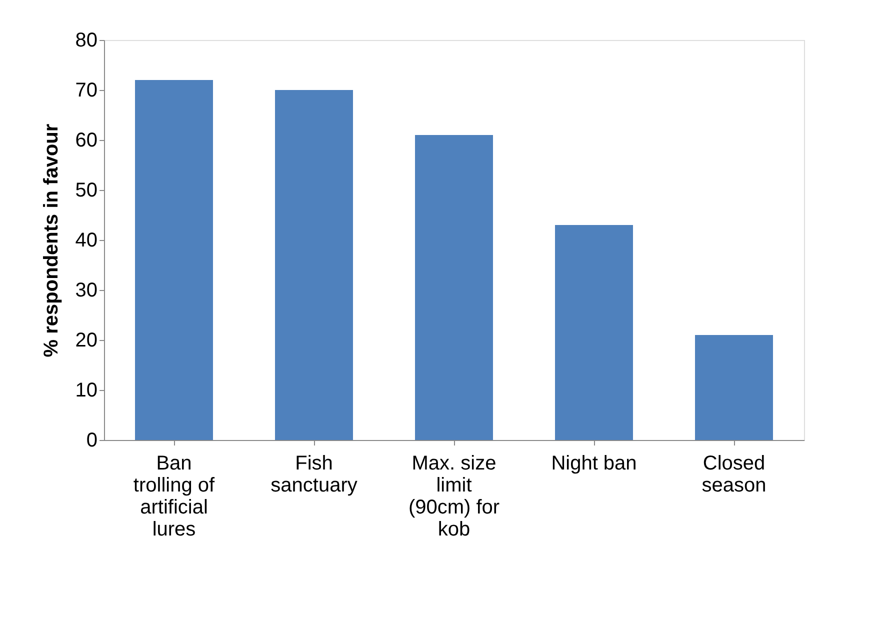 This screenshot has width=883, height=626. Describe the element at coordinates (86, 91) in the screenshot. I see `y-tick-label: 70` at that location.